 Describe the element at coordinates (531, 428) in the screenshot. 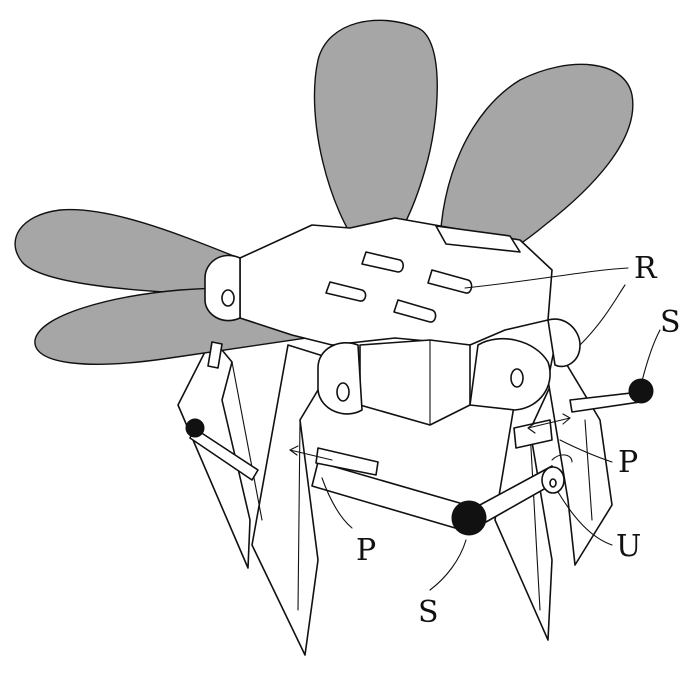

I see `arrowhead-right-a` at that location.